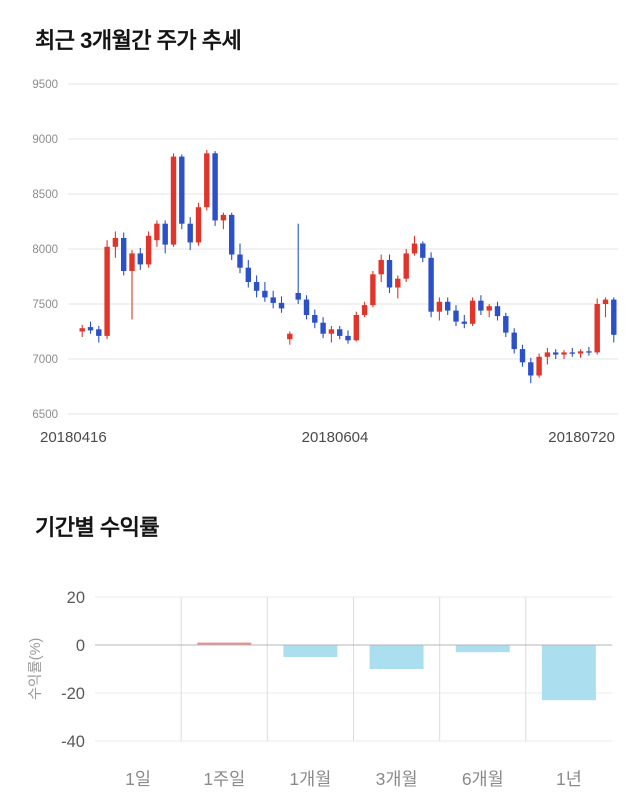 The image size is (640, 810). I want to click on svg-text: 9500, so click(45, 85).